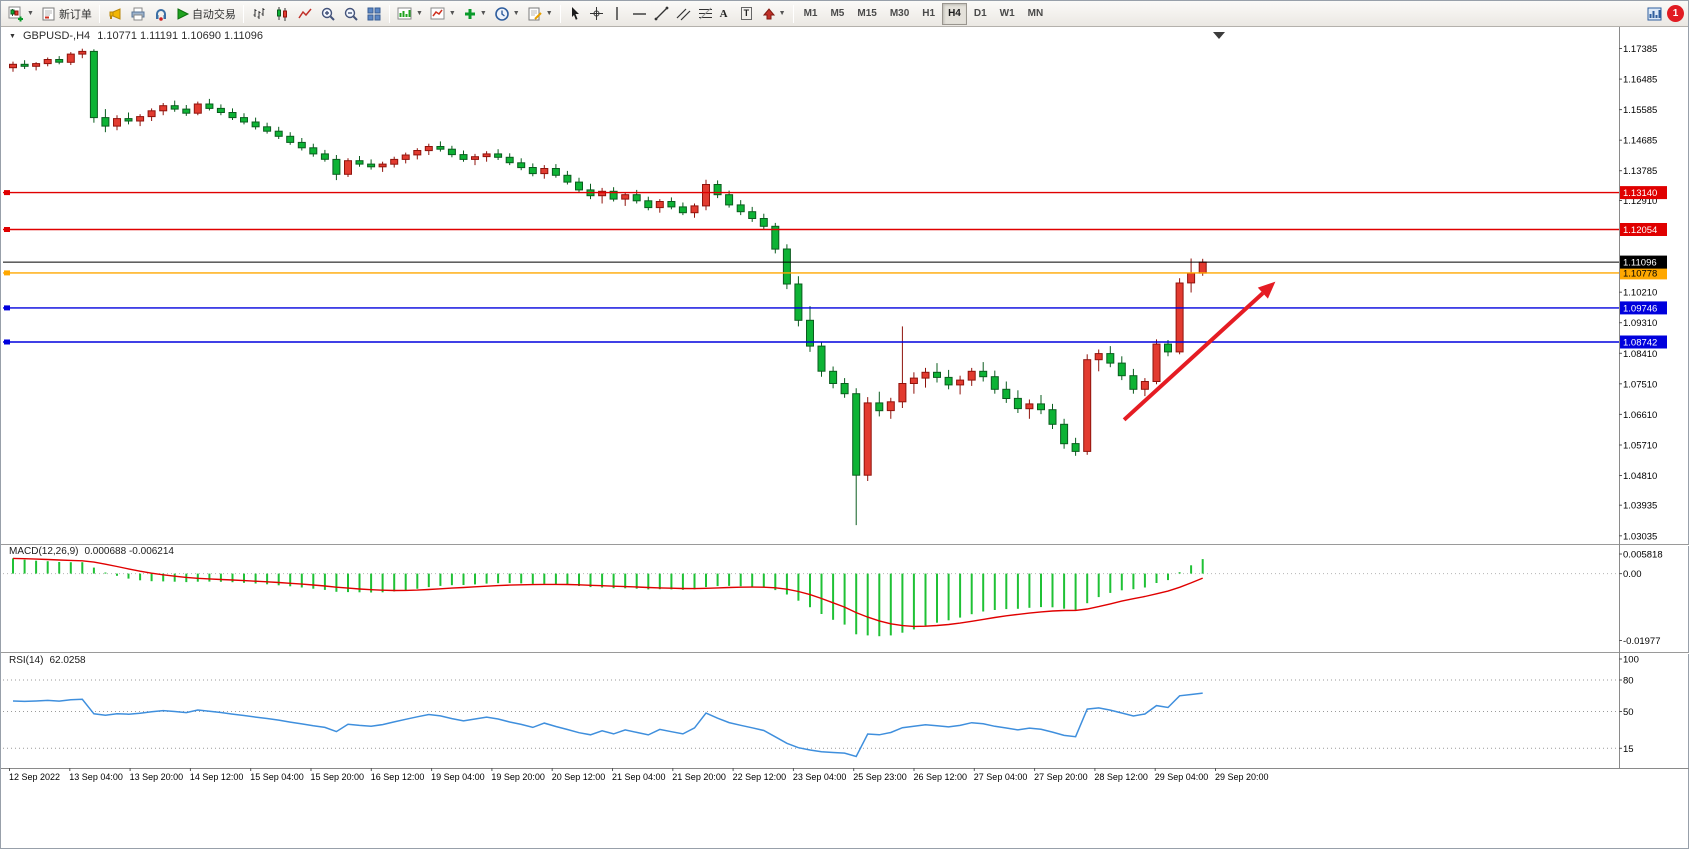 The width and height of the screenshot is (1689, 849). What do you see at coordinates (1643, 262) in the screenshot?
I see `current-price-badge` at bounding box center [1643, 262].